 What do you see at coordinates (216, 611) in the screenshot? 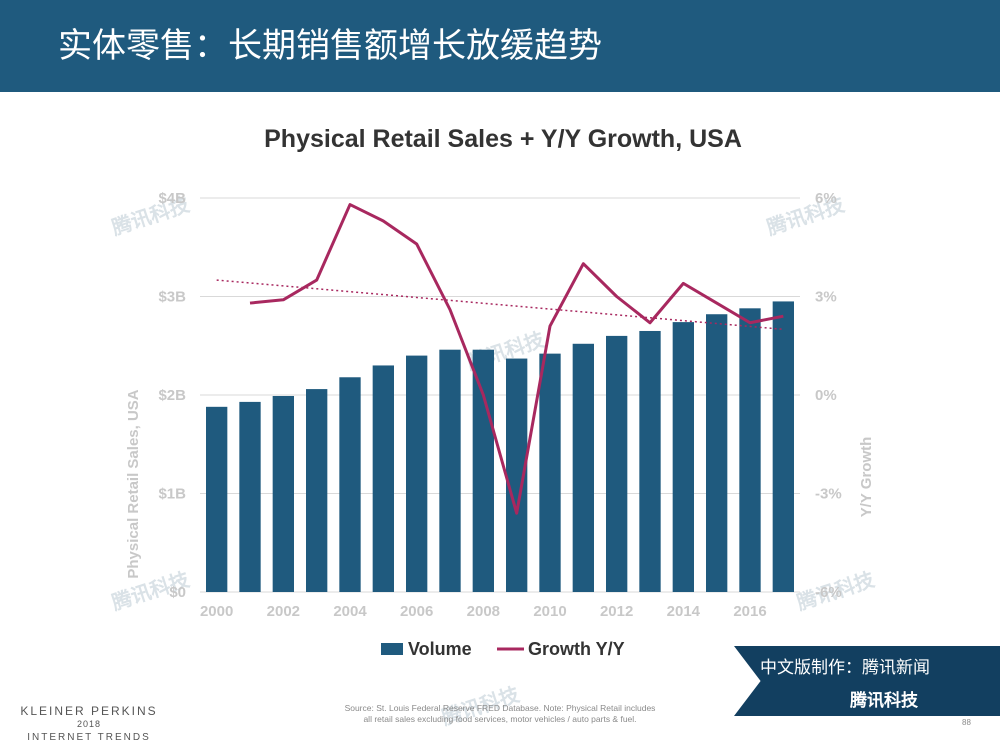
I see `x-tick-label: 2000` at bounding box center [216, 611].